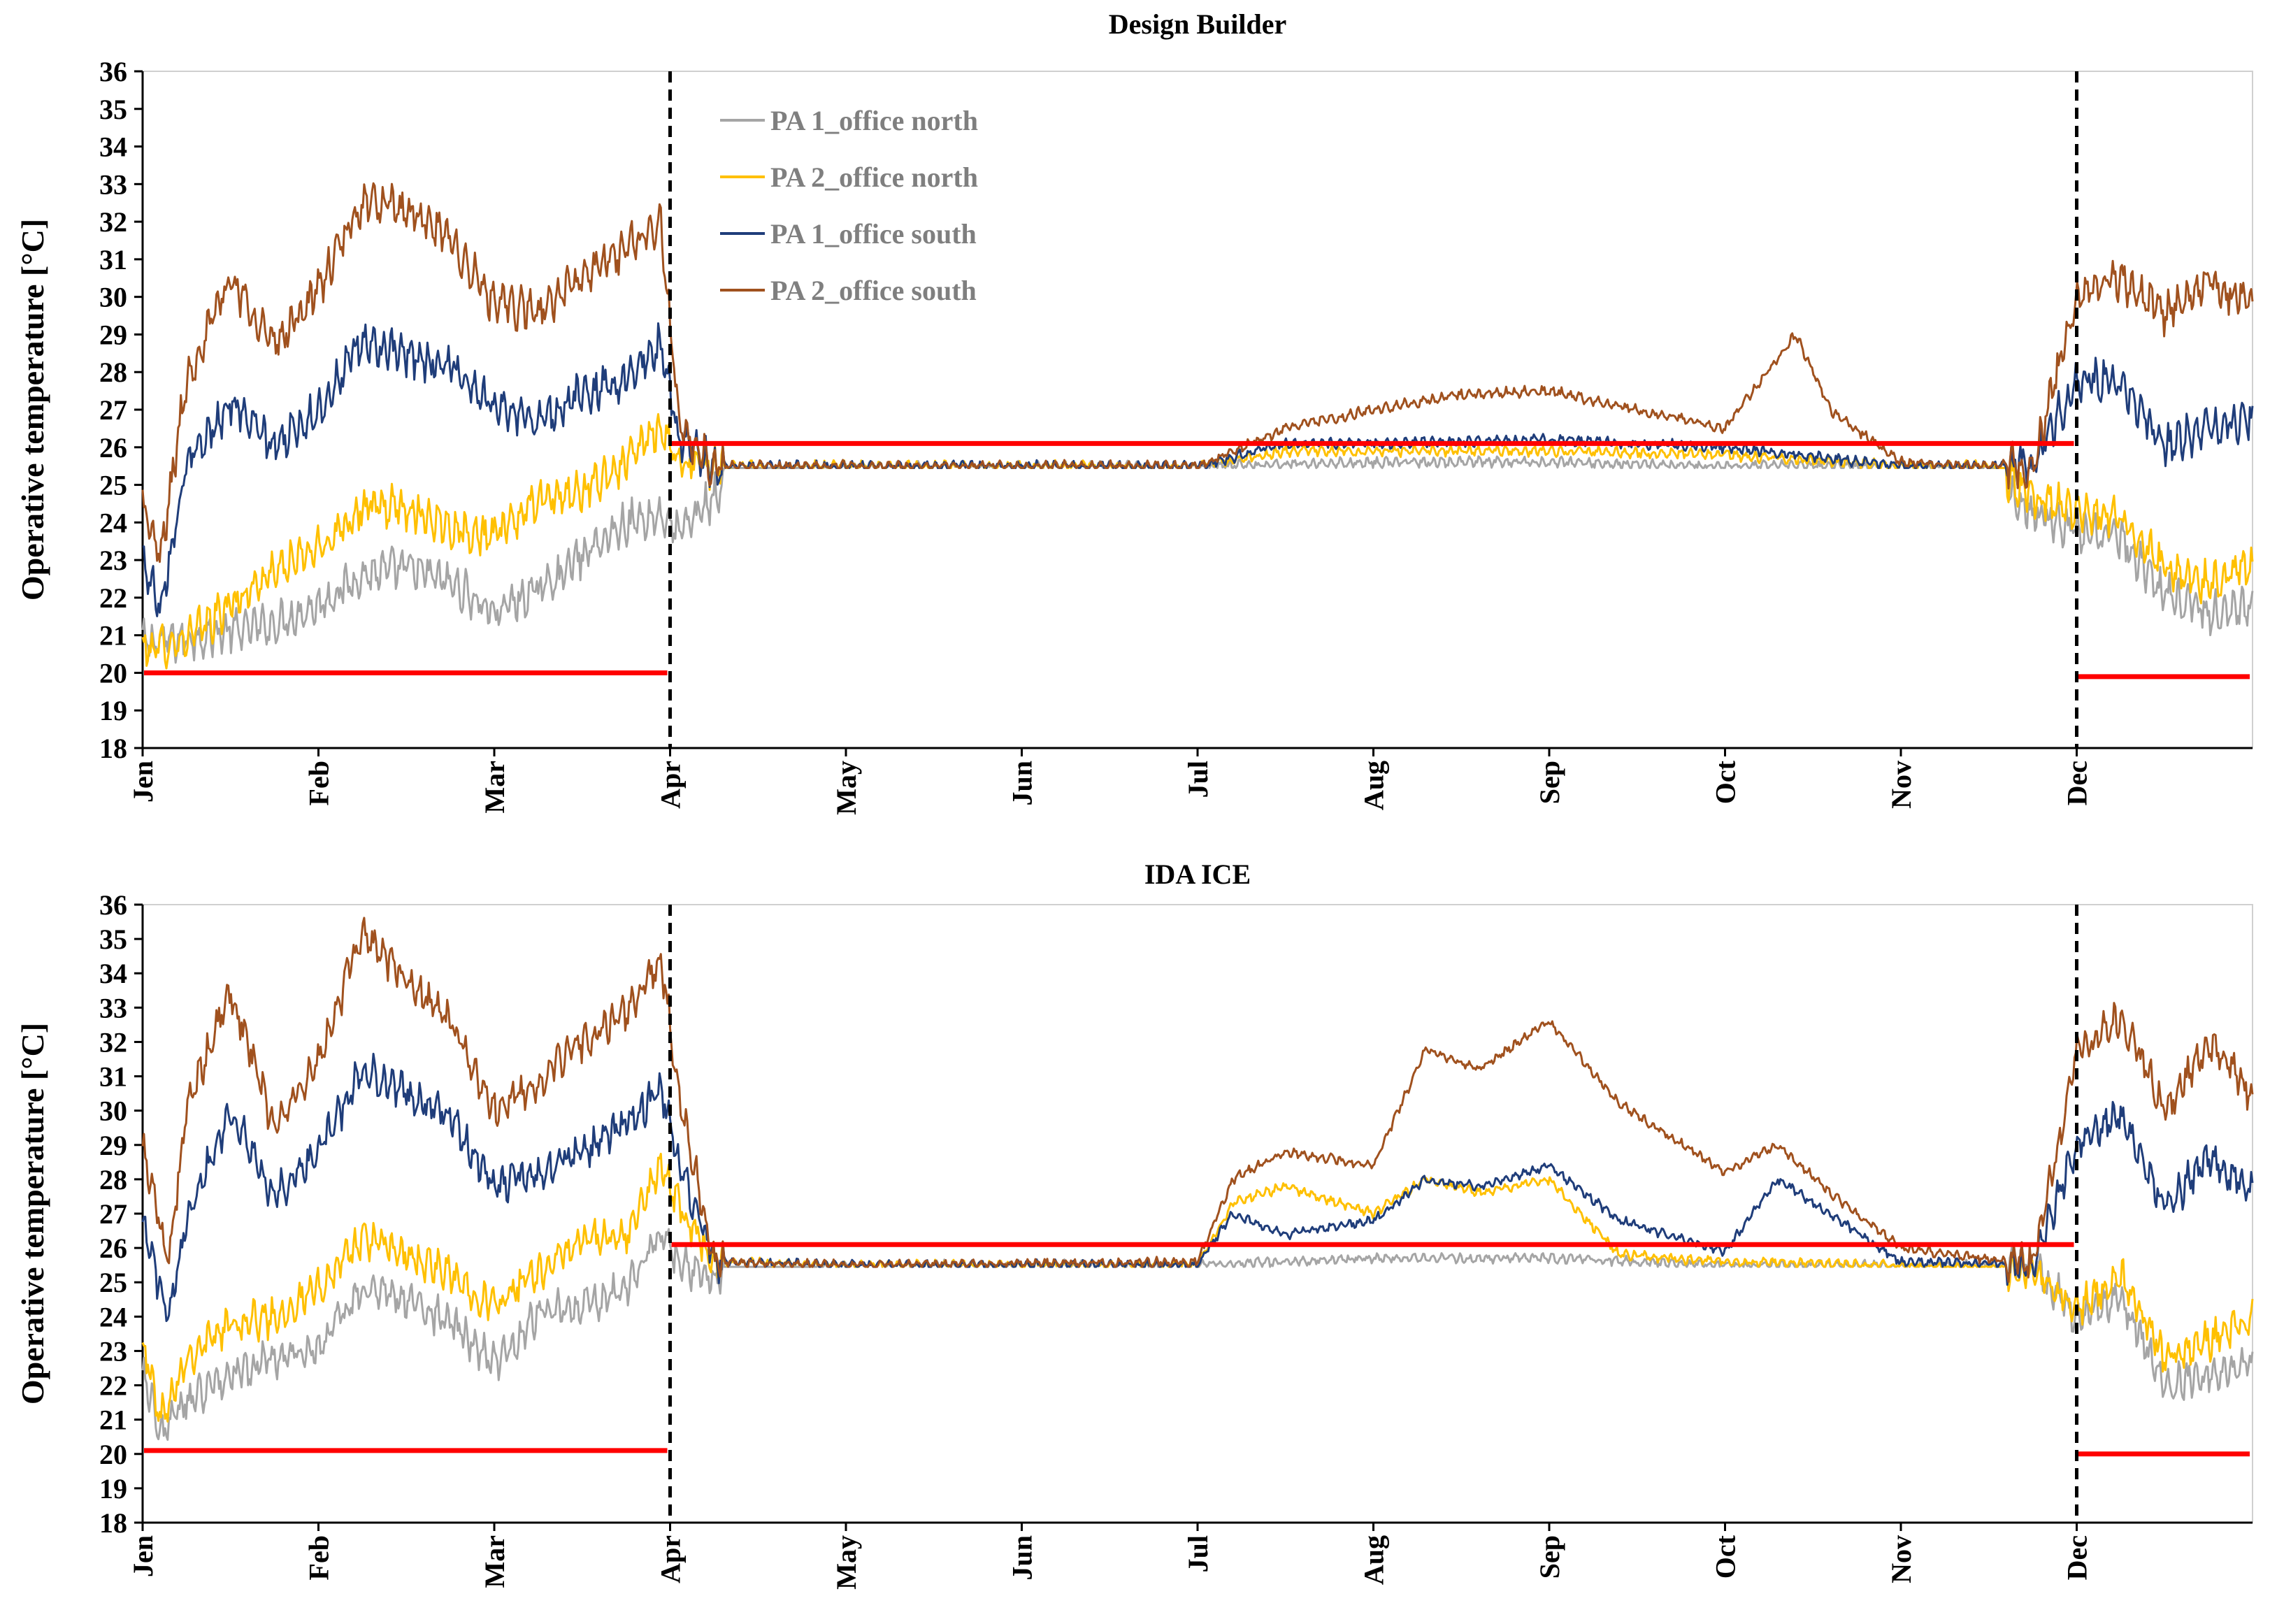 The height and width of the screenshot is (1624, 2270). What do you see at coordinates (1901, 1559) in the screenshot?
I see `ida-x-tick-label-nov: Nov` at bounding box center [1901, 1559].